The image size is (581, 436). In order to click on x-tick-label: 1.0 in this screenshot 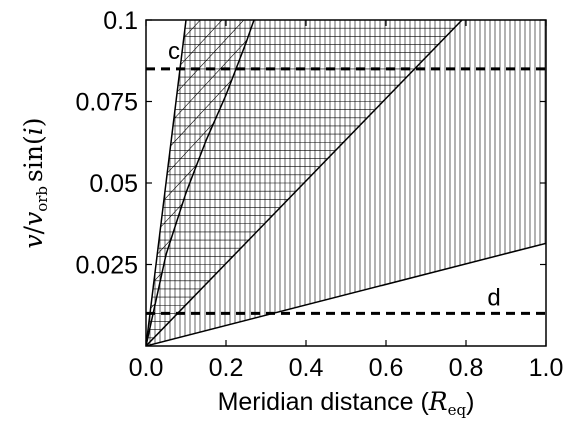, I will do `click(546, 368)`.